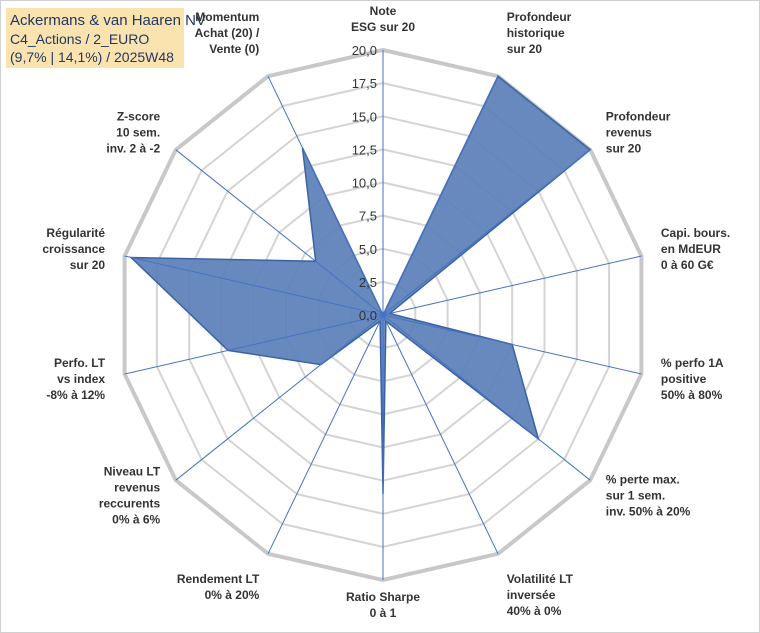 Image resolution: width=760 pixels, height=633 pixels. What do you see at coordinates (234, 49) in the screenshot?
I see `axis-label-line: Vente (0)` at bounding box center [234, 49].